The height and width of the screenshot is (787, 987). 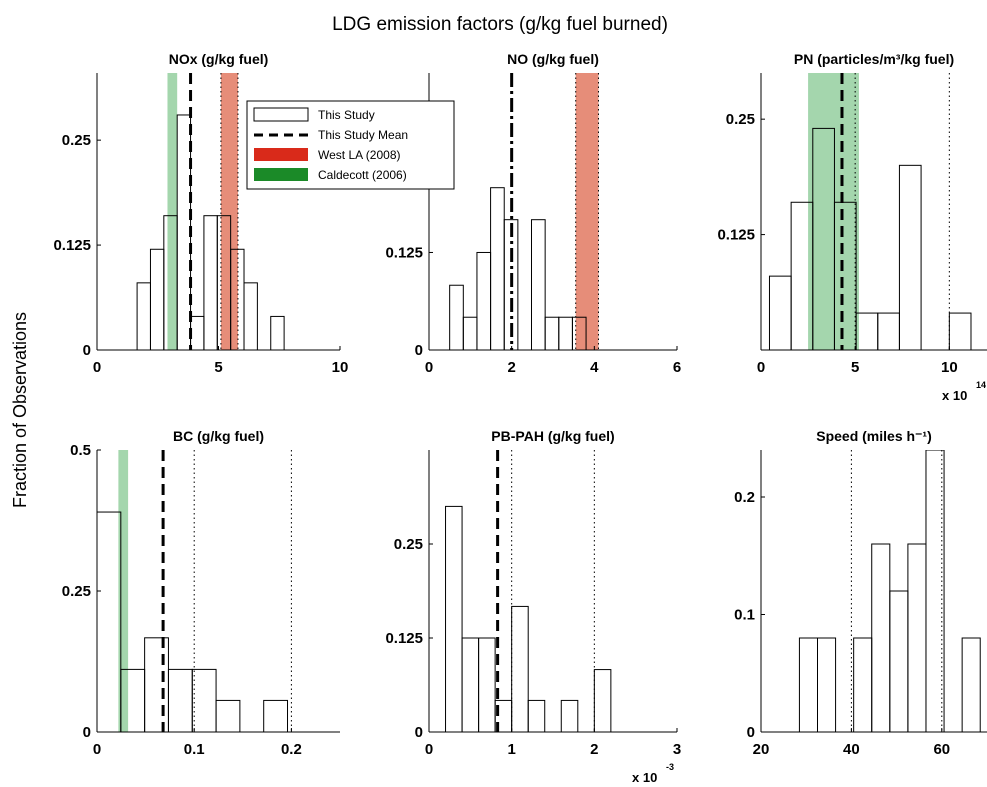 I want to click on legend-label: This Study, so click(x=346, y=115).